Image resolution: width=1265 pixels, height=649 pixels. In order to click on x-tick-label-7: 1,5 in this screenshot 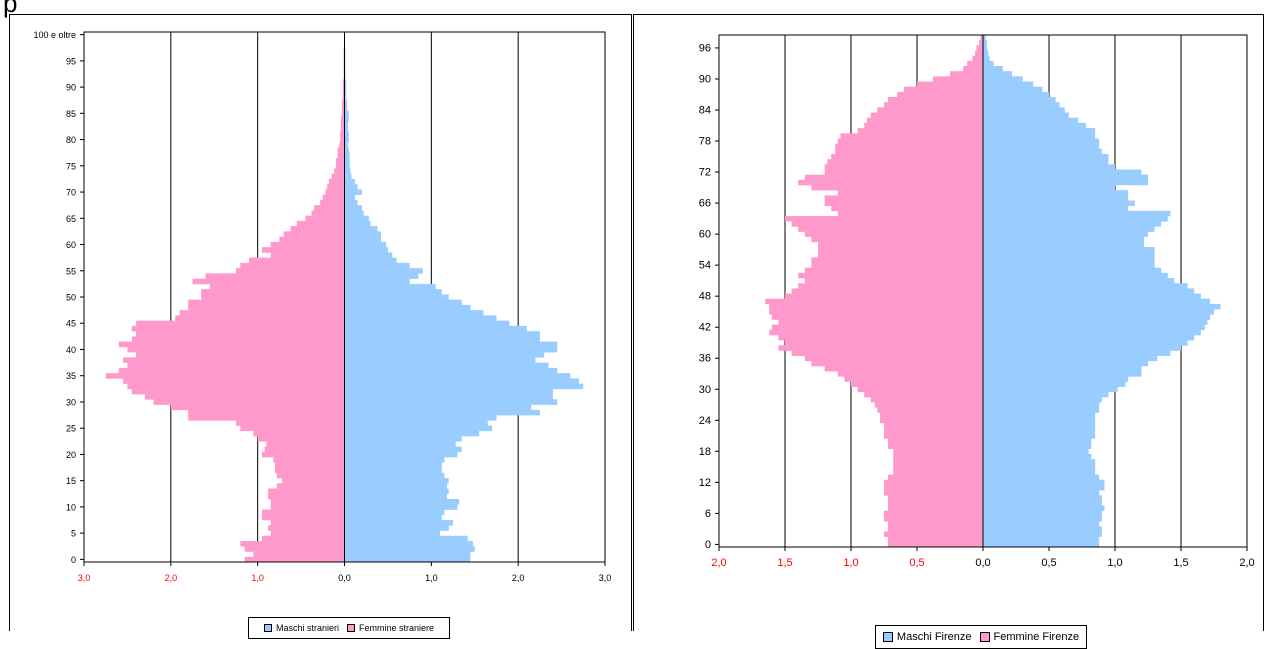, I will do `click(1180, 563)`.